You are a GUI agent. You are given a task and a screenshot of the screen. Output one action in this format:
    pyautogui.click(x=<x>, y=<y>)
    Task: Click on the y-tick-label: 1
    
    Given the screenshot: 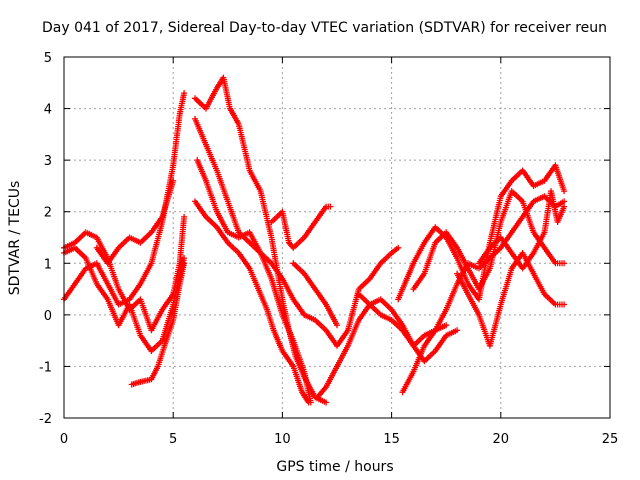 What is the action you would take?
    pyautogui.click(x=48, y=264)
    